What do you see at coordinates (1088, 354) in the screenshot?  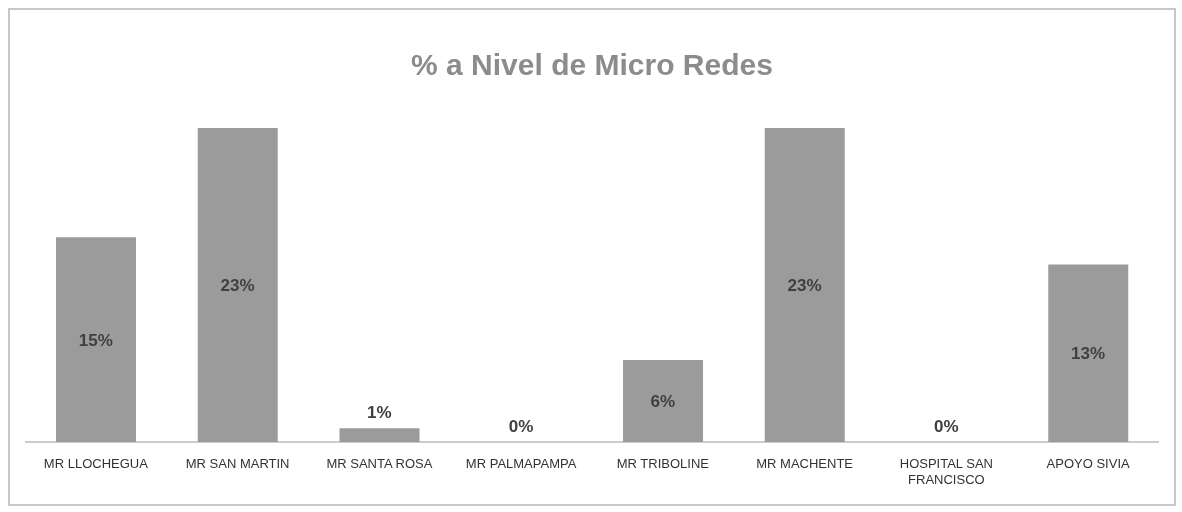 I see `data-label: 13%` at bounding box center [1088, 354].